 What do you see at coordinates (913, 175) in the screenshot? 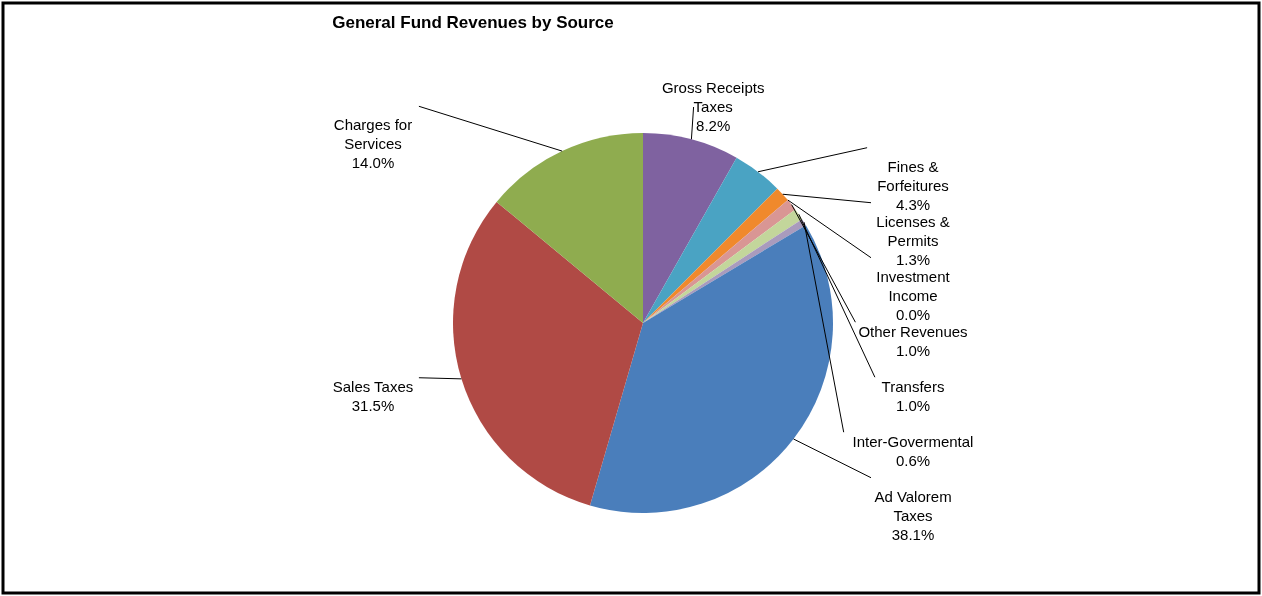
I see `slice-label: Fines & Forfeitures` at bounding box center [913, 175].